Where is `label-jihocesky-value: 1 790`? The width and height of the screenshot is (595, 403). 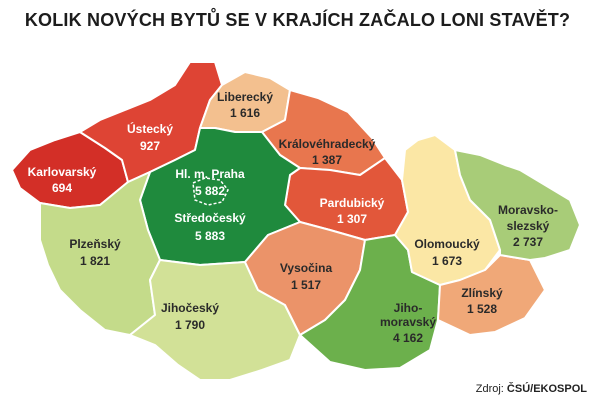 label-jihocesky-value: 1 790 is located at coordinates (190, 325).